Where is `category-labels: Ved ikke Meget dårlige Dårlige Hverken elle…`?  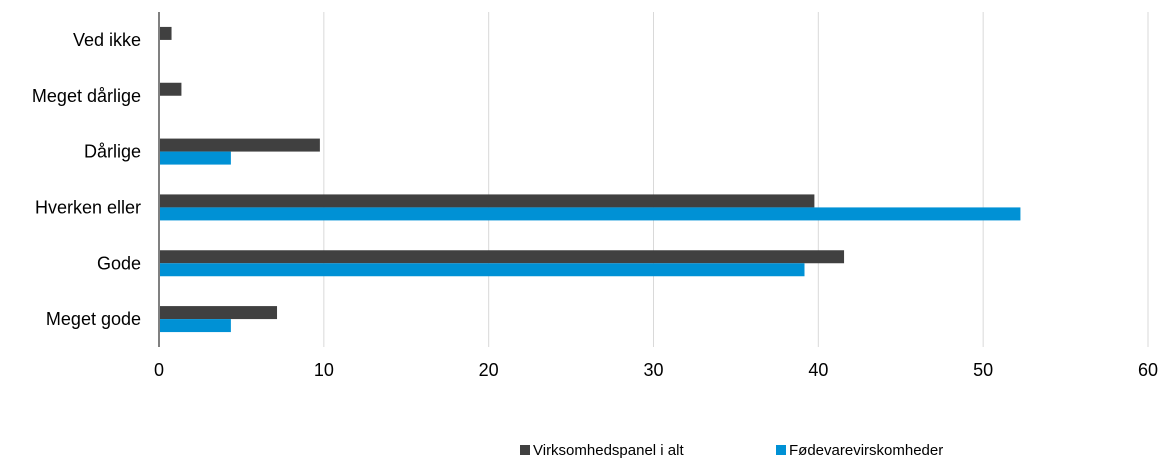
category-labels: Ved ikke Meget dårlige Dårlige Hverken elle… is located at coordinates (86, 179).